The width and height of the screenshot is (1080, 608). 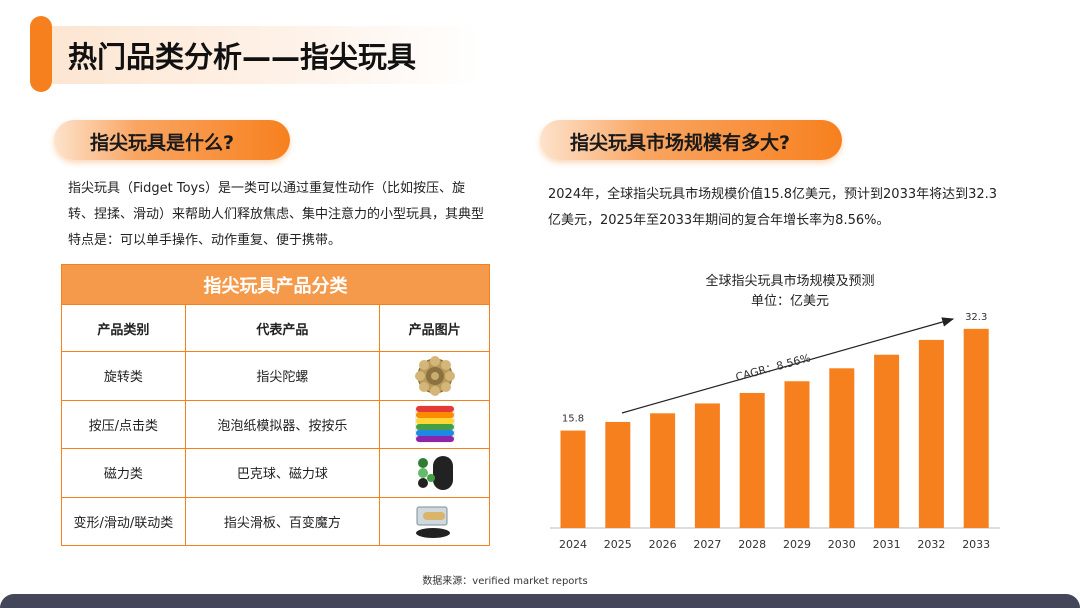 I want to click on left-heading-pill, so click(x=172, y=140).